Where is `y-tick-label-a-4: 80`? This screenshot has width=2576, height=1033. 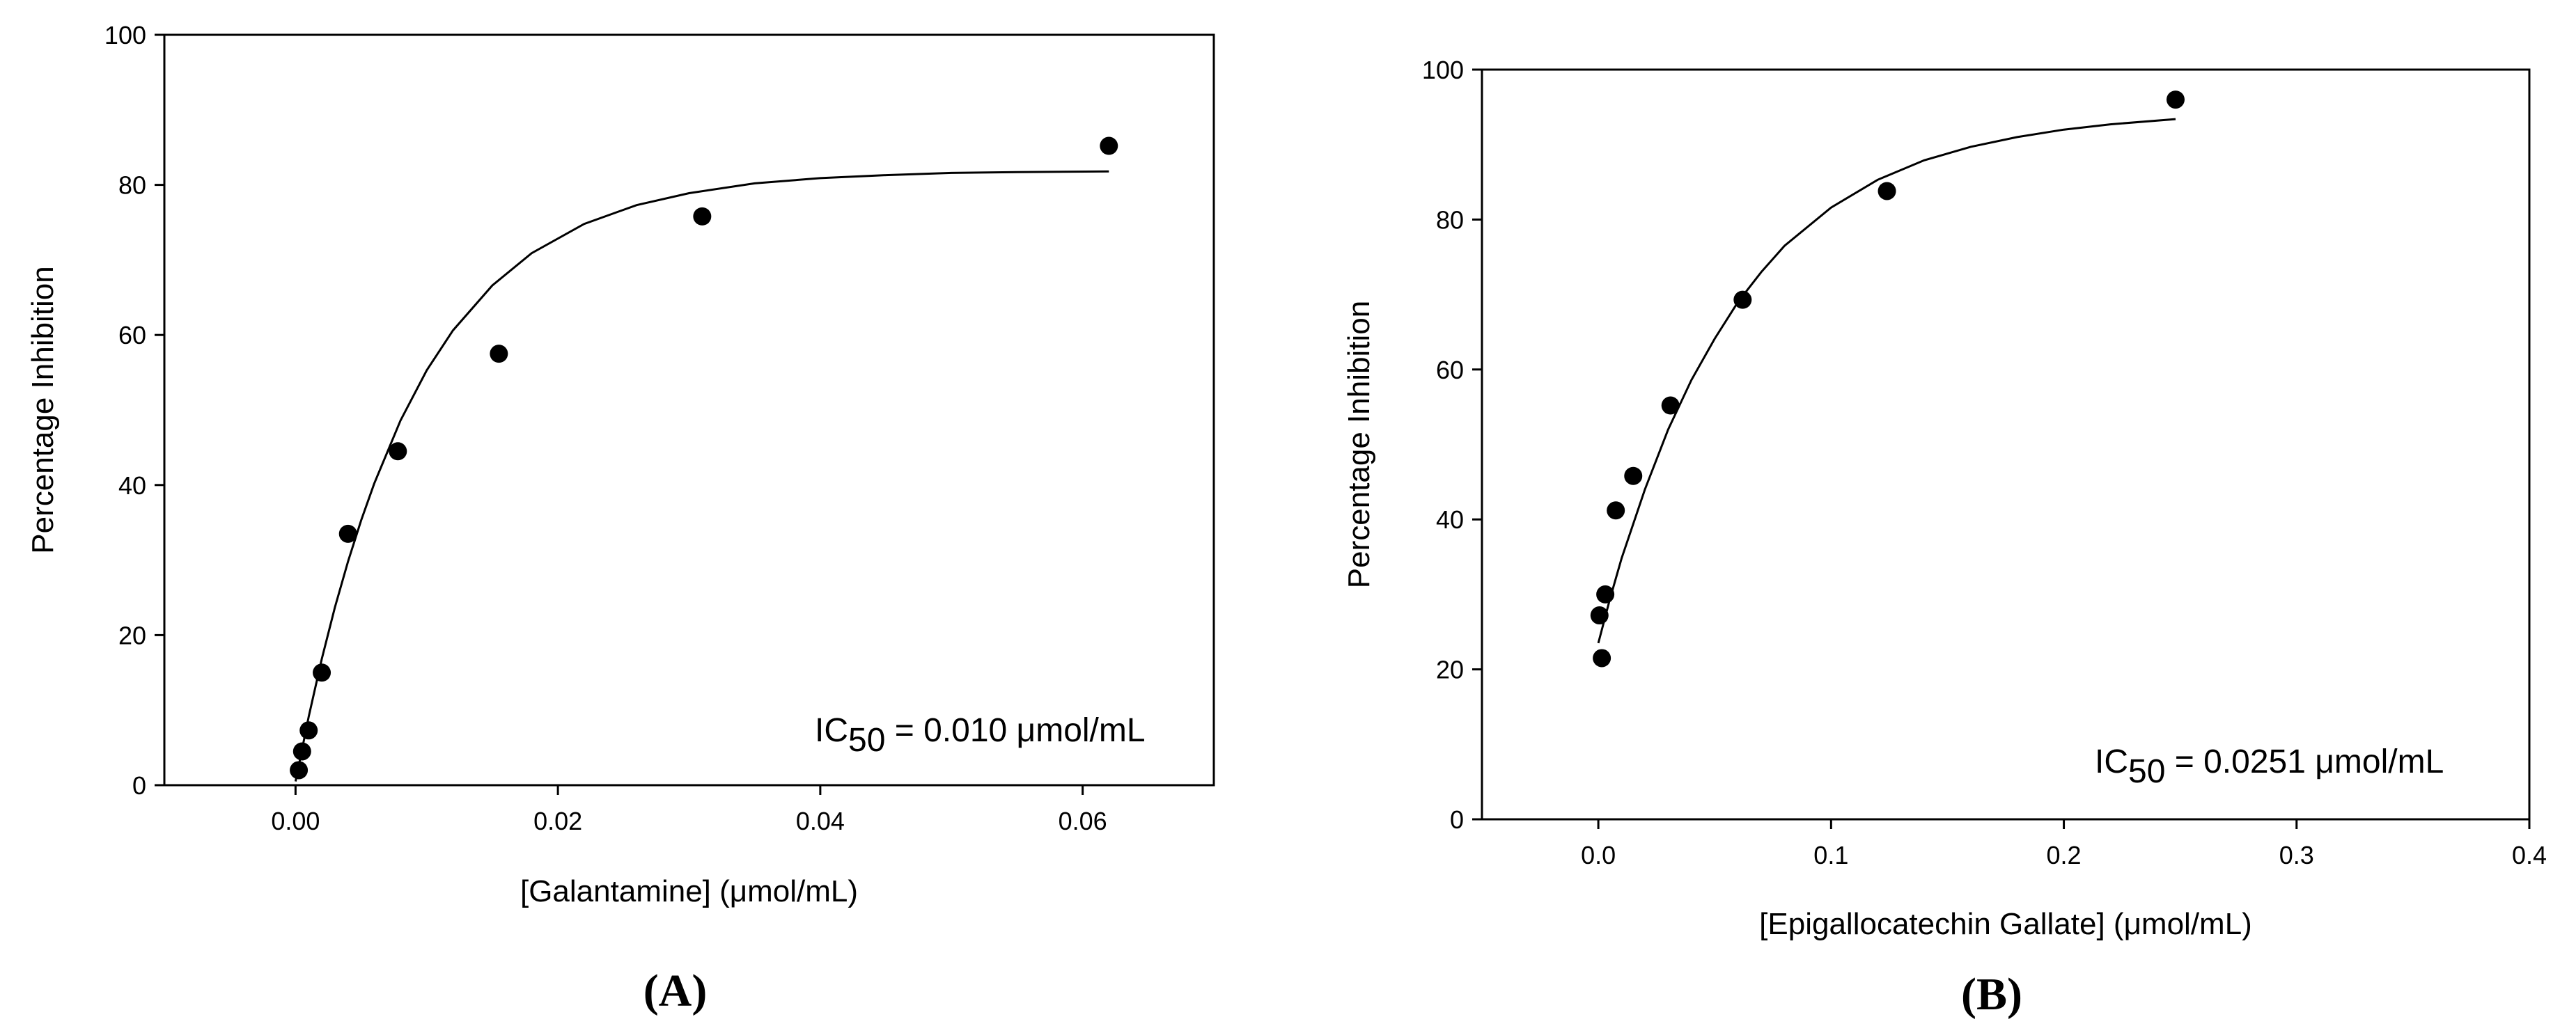
y-tick-label-a-4: 80 is located at coordinates (132, 185).